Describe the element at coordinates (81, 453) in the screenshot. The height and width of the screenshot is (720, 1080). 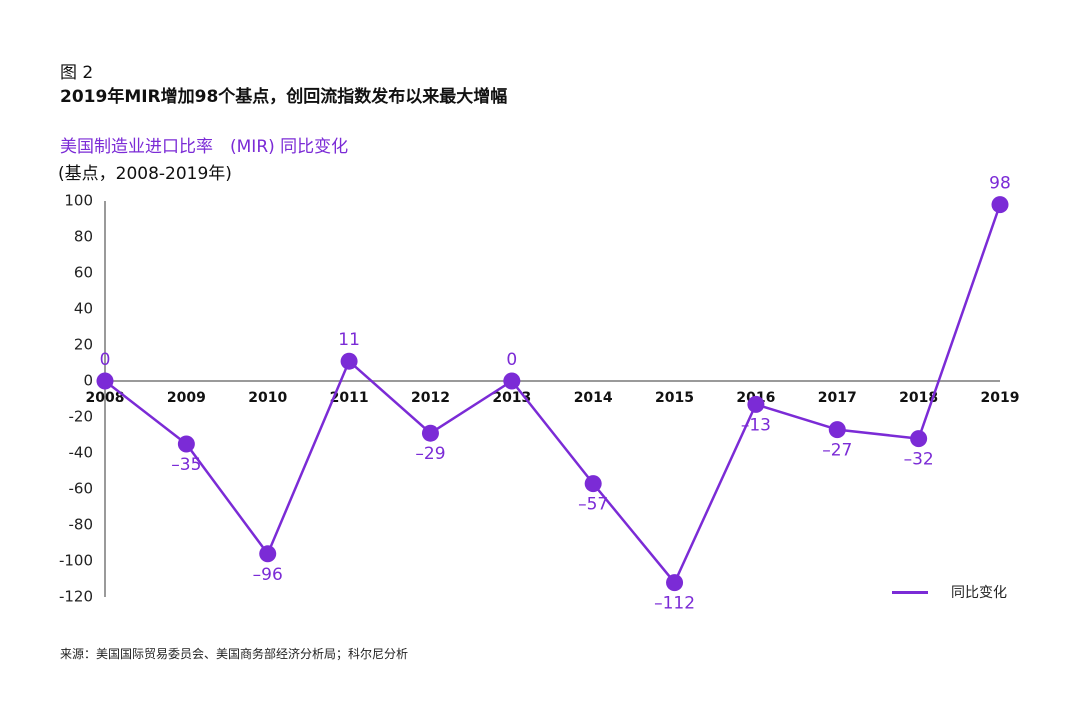
I see `y-tick-label: -40` at that location.